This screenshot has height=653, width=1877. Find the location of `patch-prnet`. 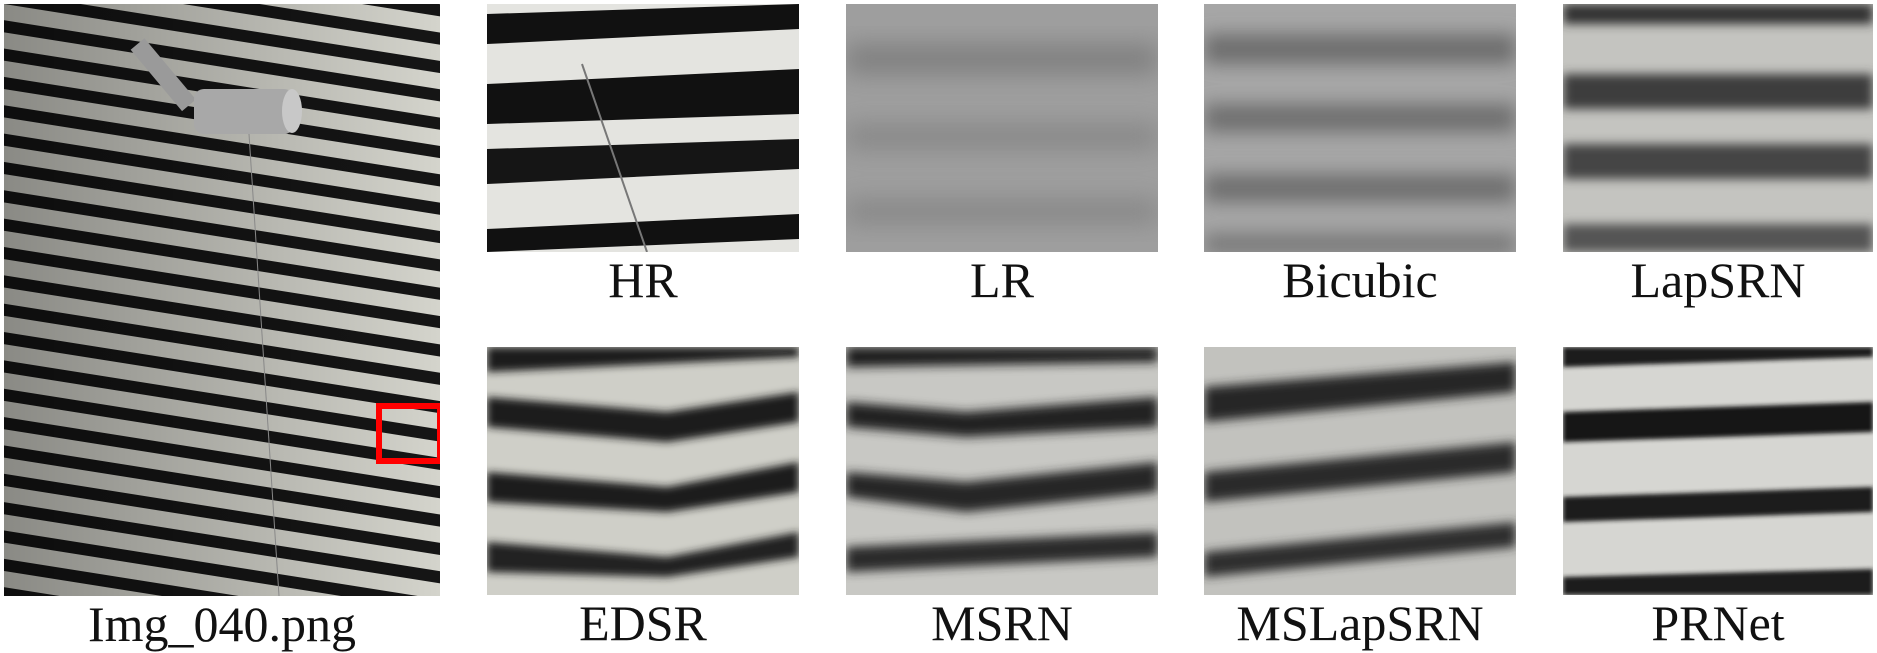

patch-prnet is located at coordinates (1718, 471).